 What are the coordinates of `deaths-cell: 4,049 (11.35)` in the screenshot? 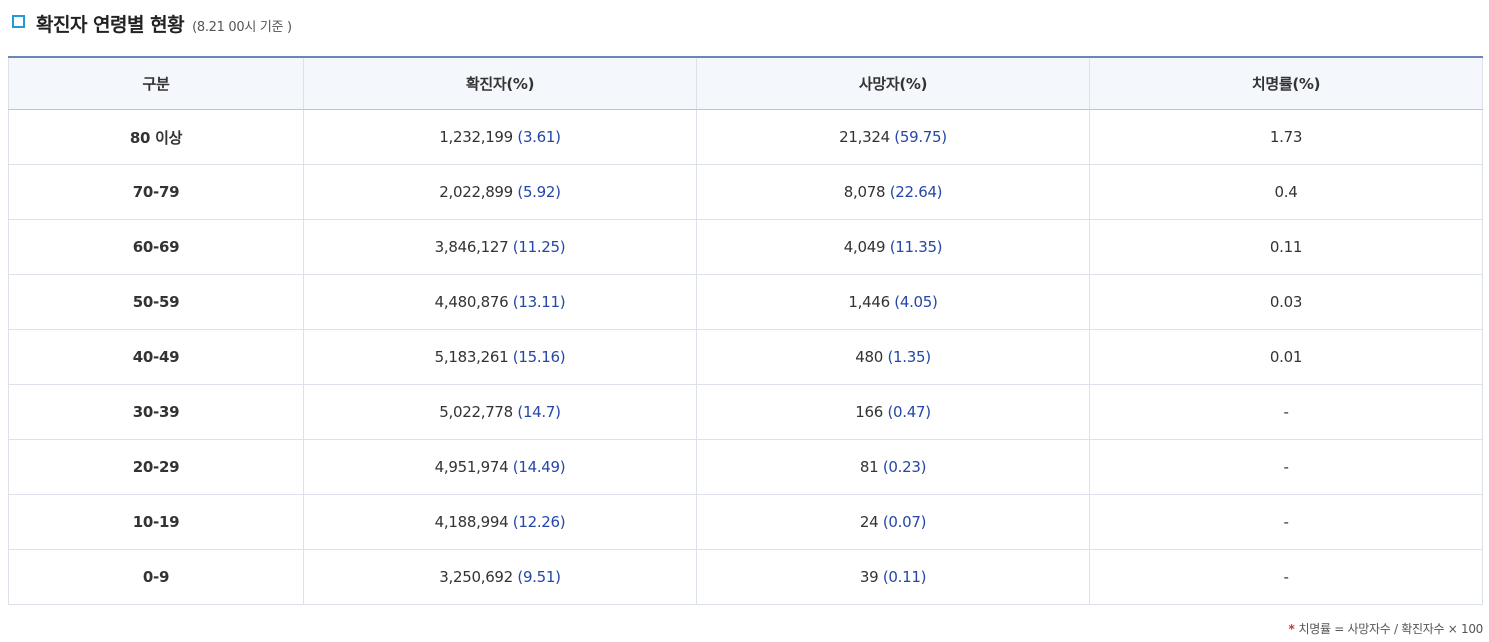 It's located at (893, 247).